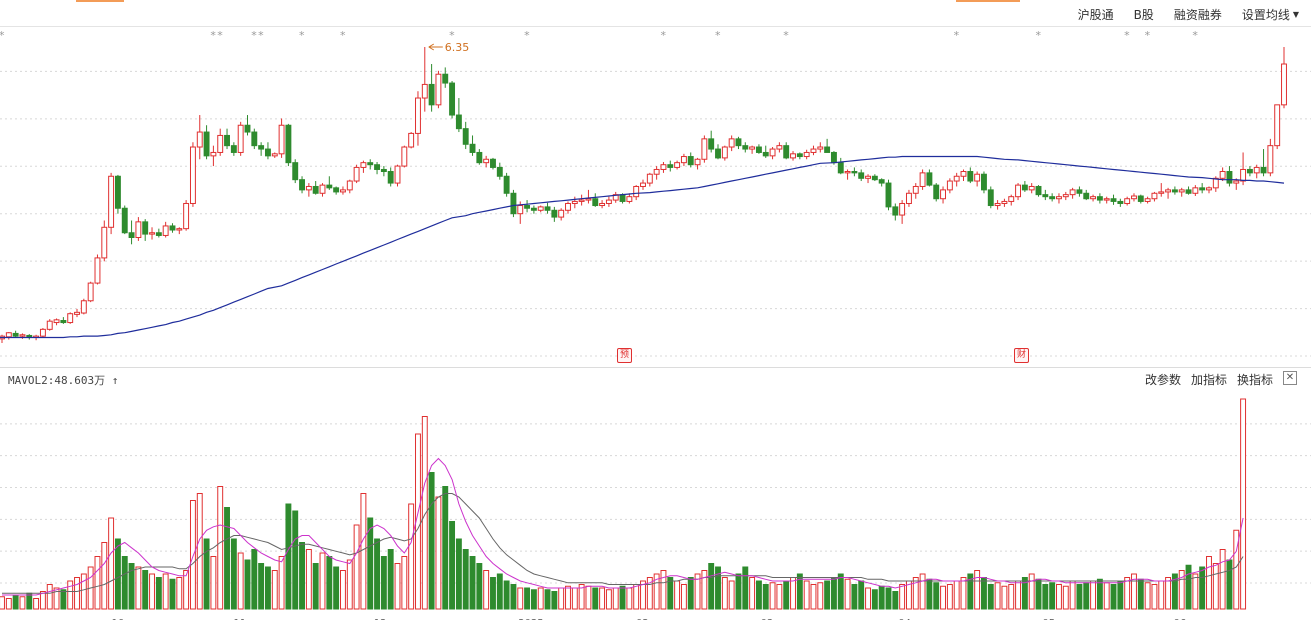  Describe the element at coordinates (431, 47) in the screenshot. I see `max-price-arrow-icon` at that location.